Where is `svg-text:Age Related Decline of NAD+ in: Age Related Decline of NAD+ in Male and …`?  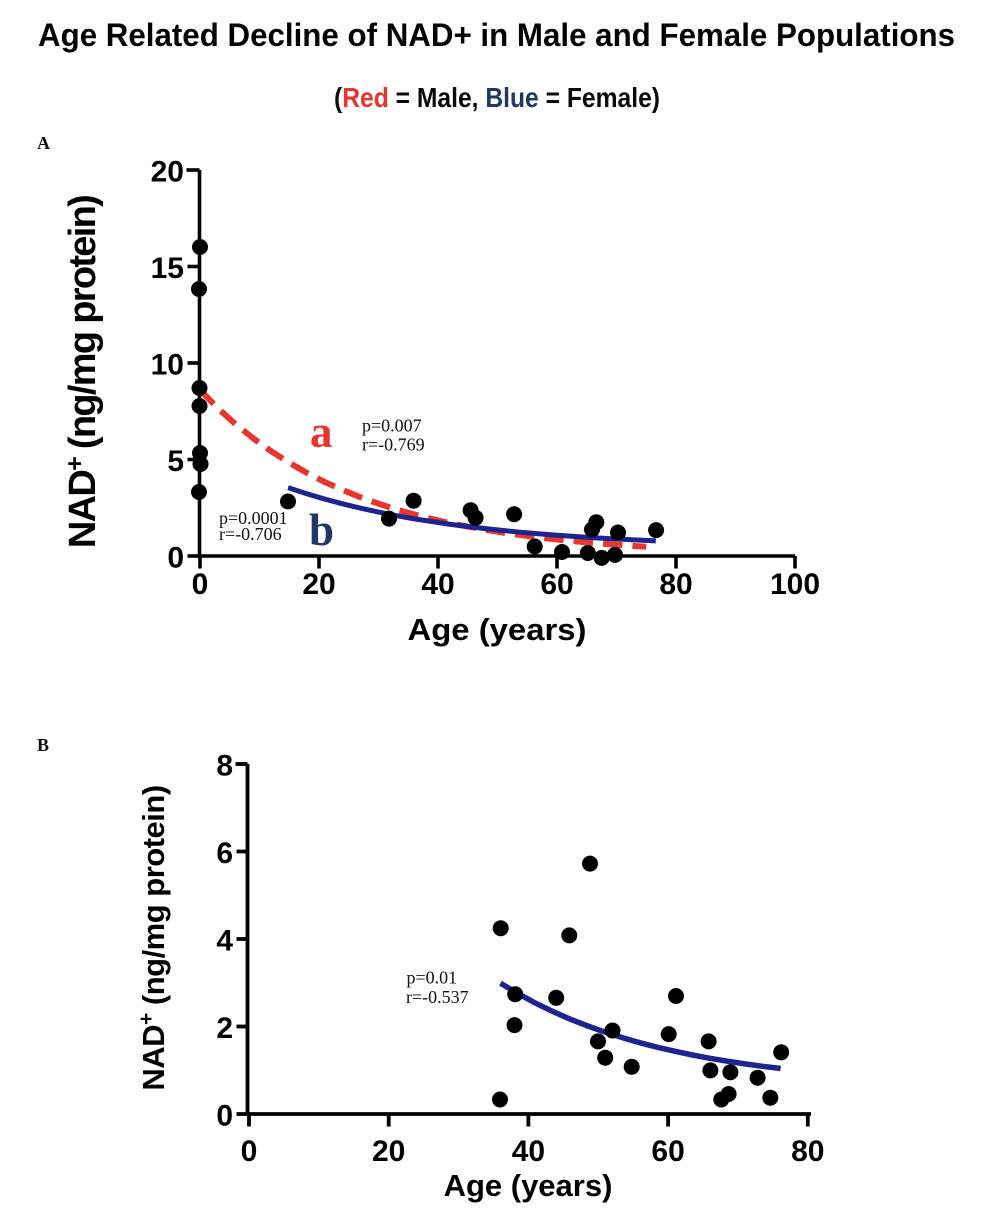 svg-text:Age Related Decline of NAD+ in: Age Related Decline of NAD+ in Male and … is located at coordinates (496, 35).